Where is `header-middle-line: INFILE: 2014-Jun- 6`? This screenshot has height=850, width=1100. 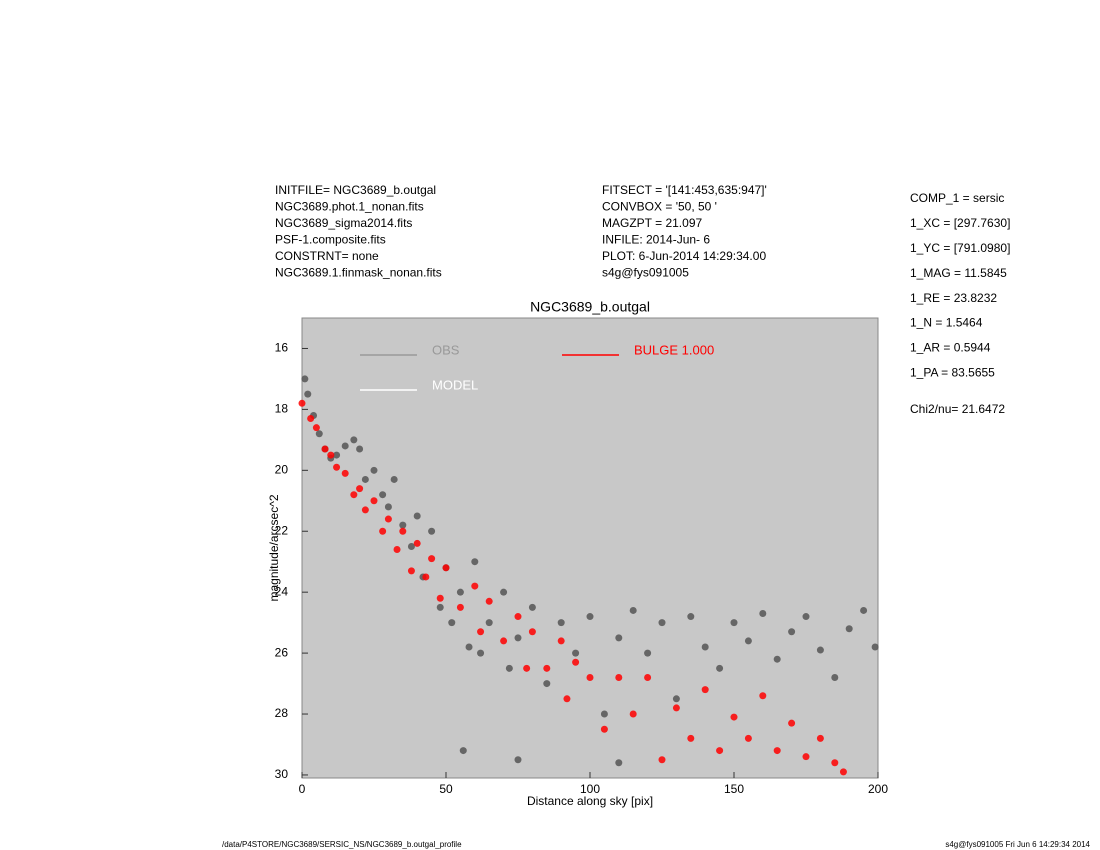
header-middle-line: INFILE: 2014-Jun- 6 is located at coordinates (656, 240).